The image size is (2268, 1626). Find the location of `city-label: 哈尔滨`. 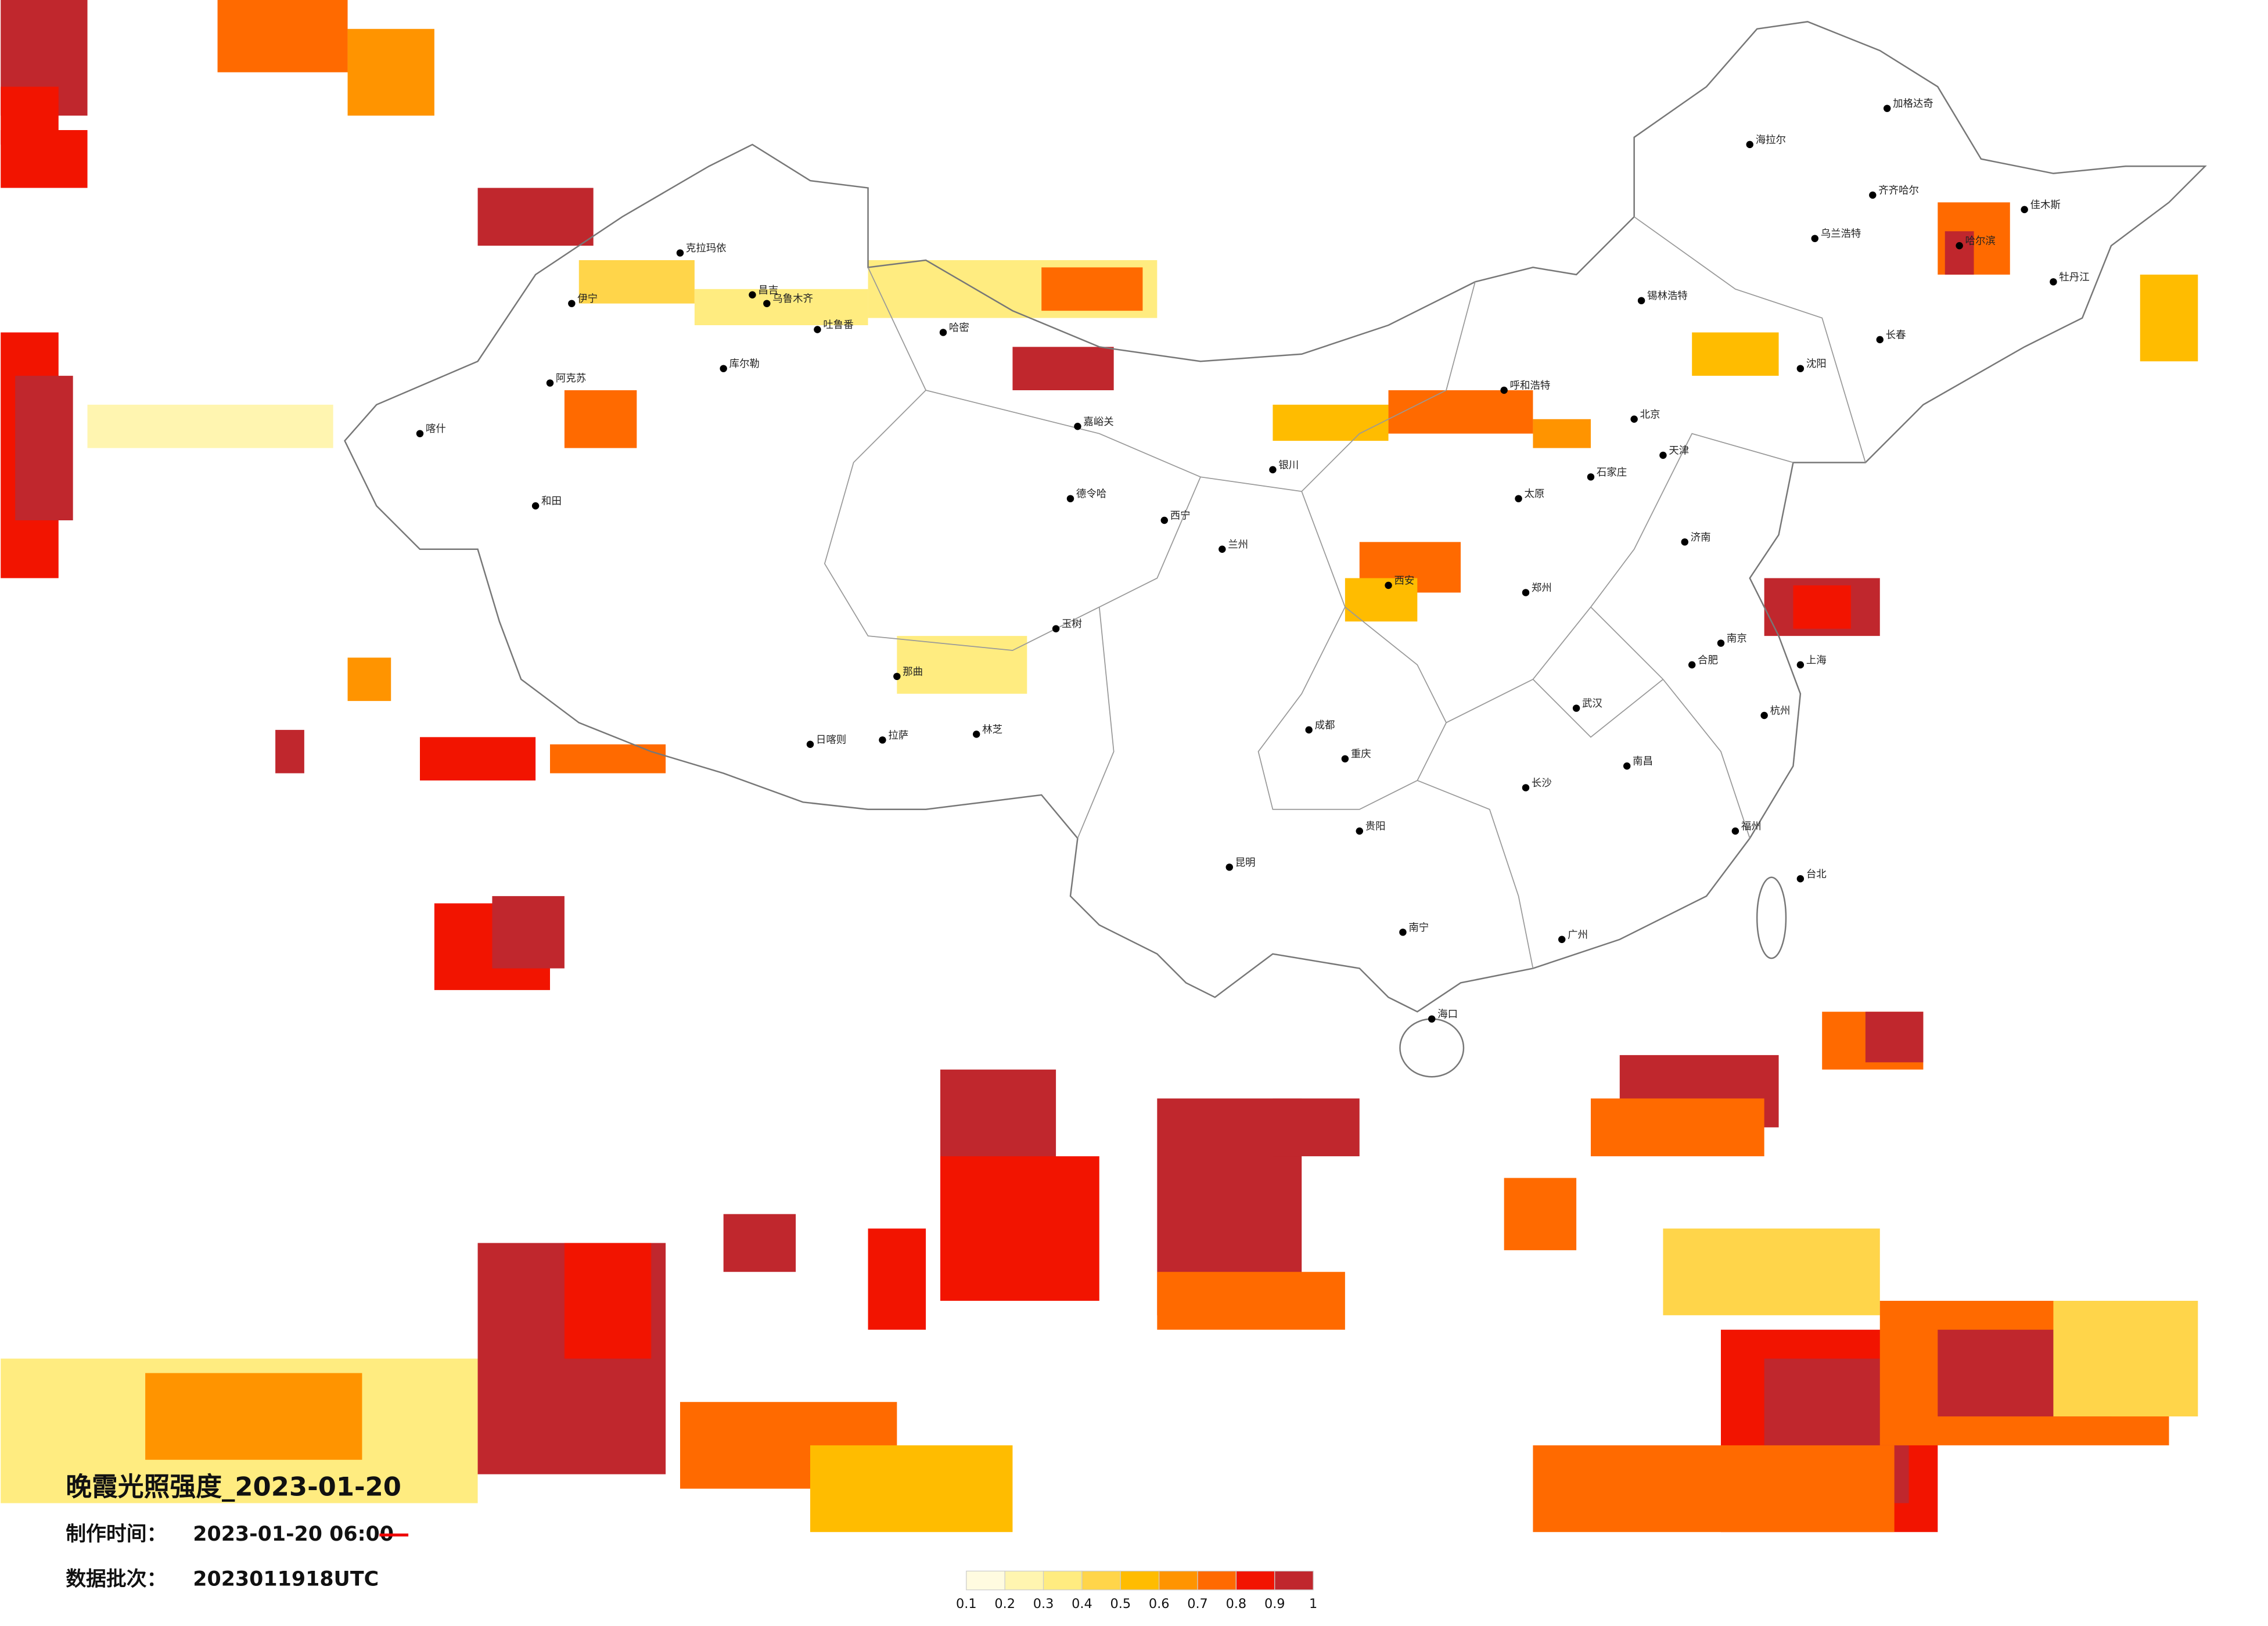

city-label: 哈尔滨 is located at coordinates (1980, 241).